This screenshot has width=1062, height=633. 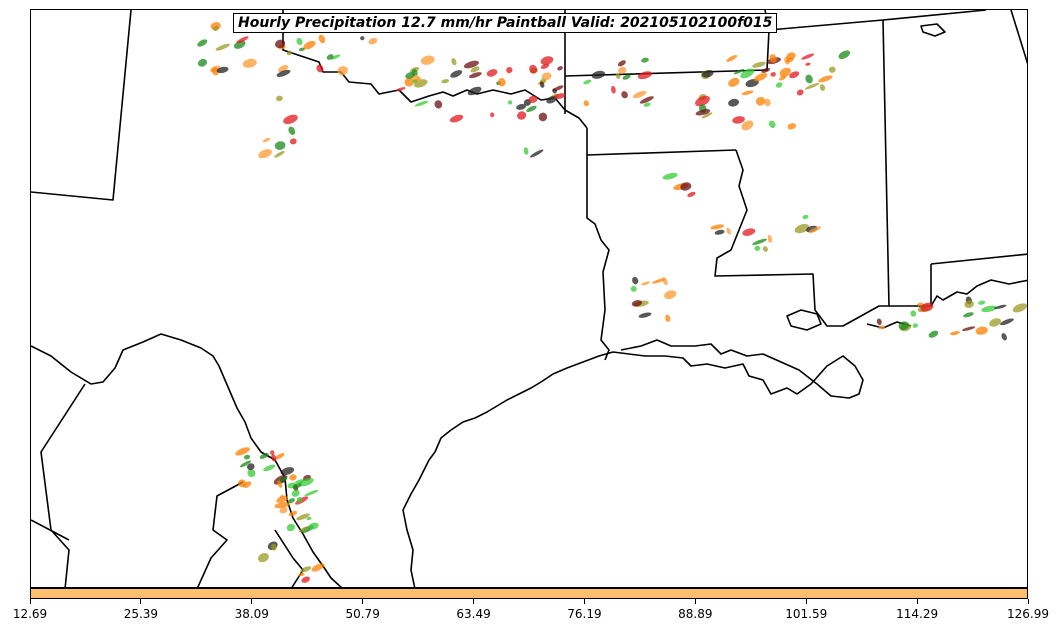 I want to click on border-mexico-state-a, so click(x=63, y=486).